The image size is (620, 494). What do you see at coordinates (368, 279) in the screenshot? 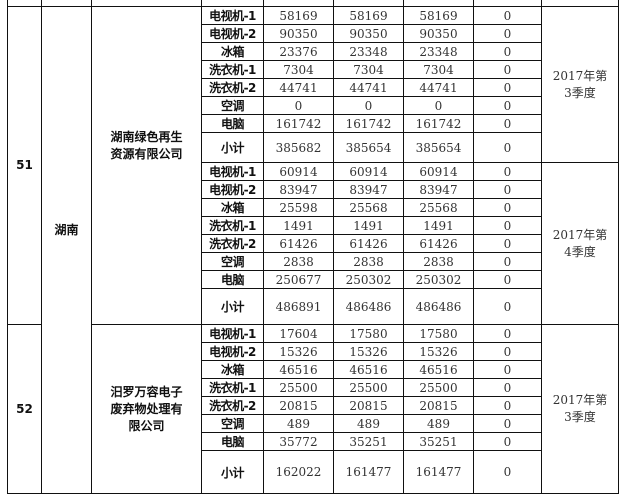
I see `value-cell: 250302` at bounding box center [368, 279].